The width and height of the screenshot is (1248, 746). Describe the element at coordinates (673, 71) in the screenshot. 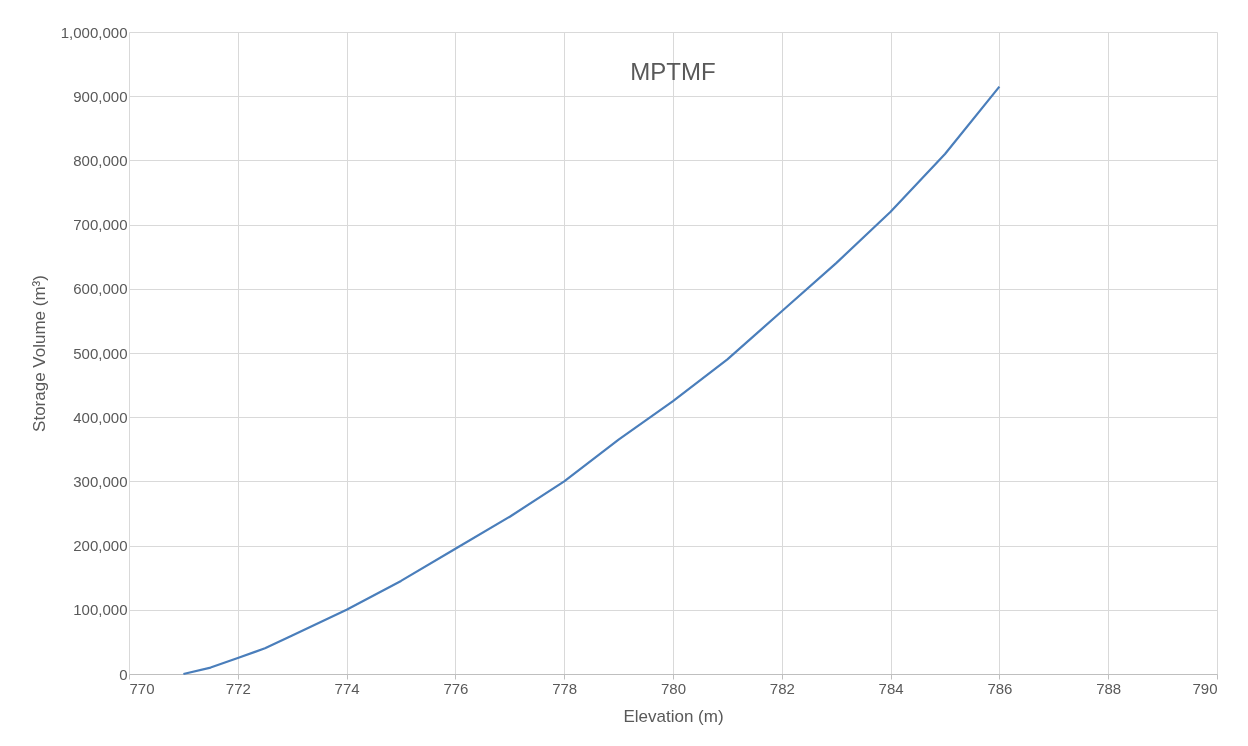

I see `text: MPTMF` at that location.